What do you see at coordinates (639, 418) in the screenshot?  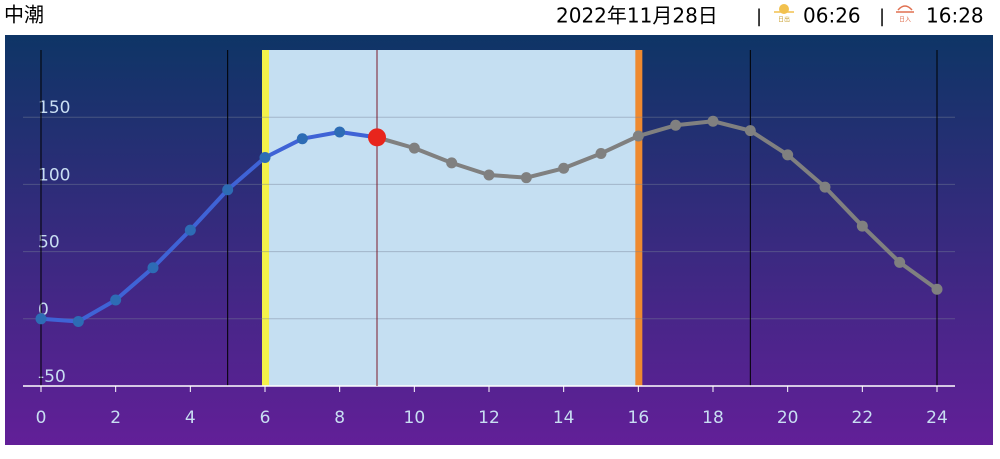 I see `x-tick-label: 16` at bounding box center [639, 418].